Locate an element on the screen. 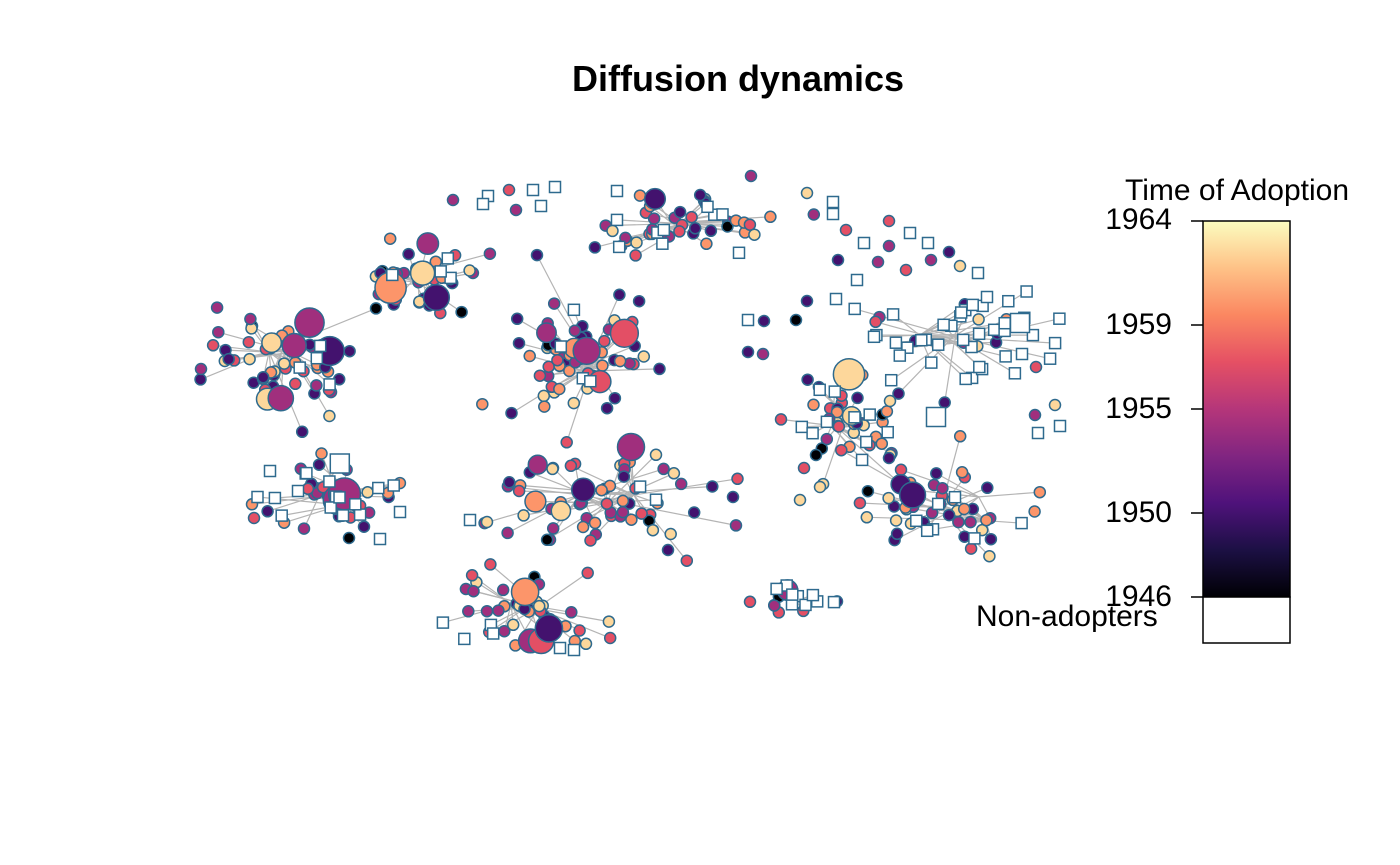 This screenshot has height=865, width=1400. legend-title: Time of Adoption is located at coordinates (1237, 190).